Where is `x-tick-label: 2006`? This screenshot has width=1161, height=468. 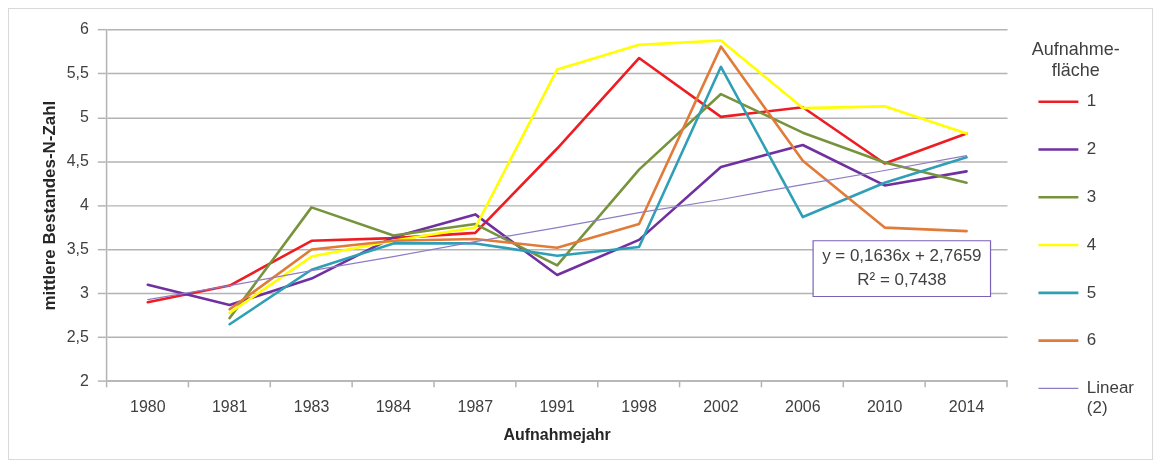 x-tick-label: 2006 is located at coordinates (803, 407).